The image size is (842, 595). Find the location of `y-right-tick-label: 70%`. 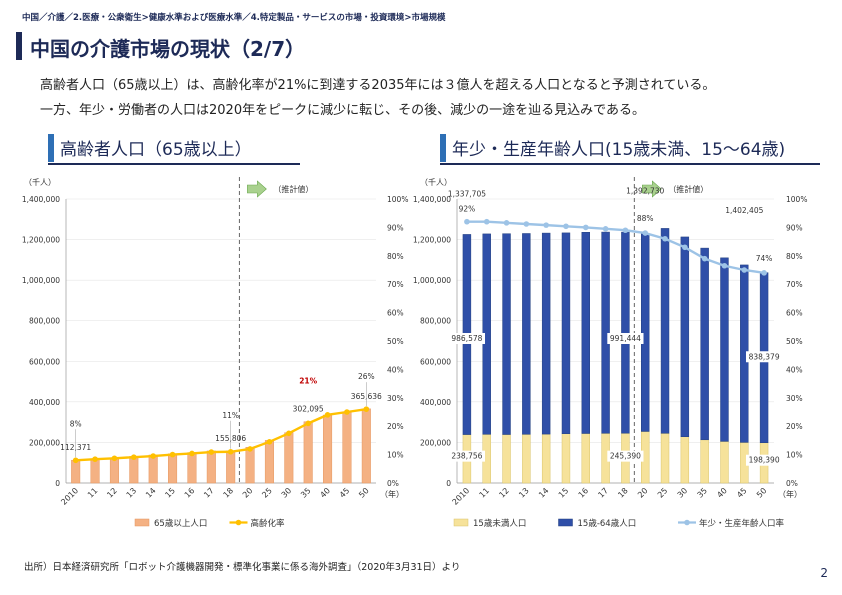

y-right-tick-label: 70% is located at coordinates (395, 284).